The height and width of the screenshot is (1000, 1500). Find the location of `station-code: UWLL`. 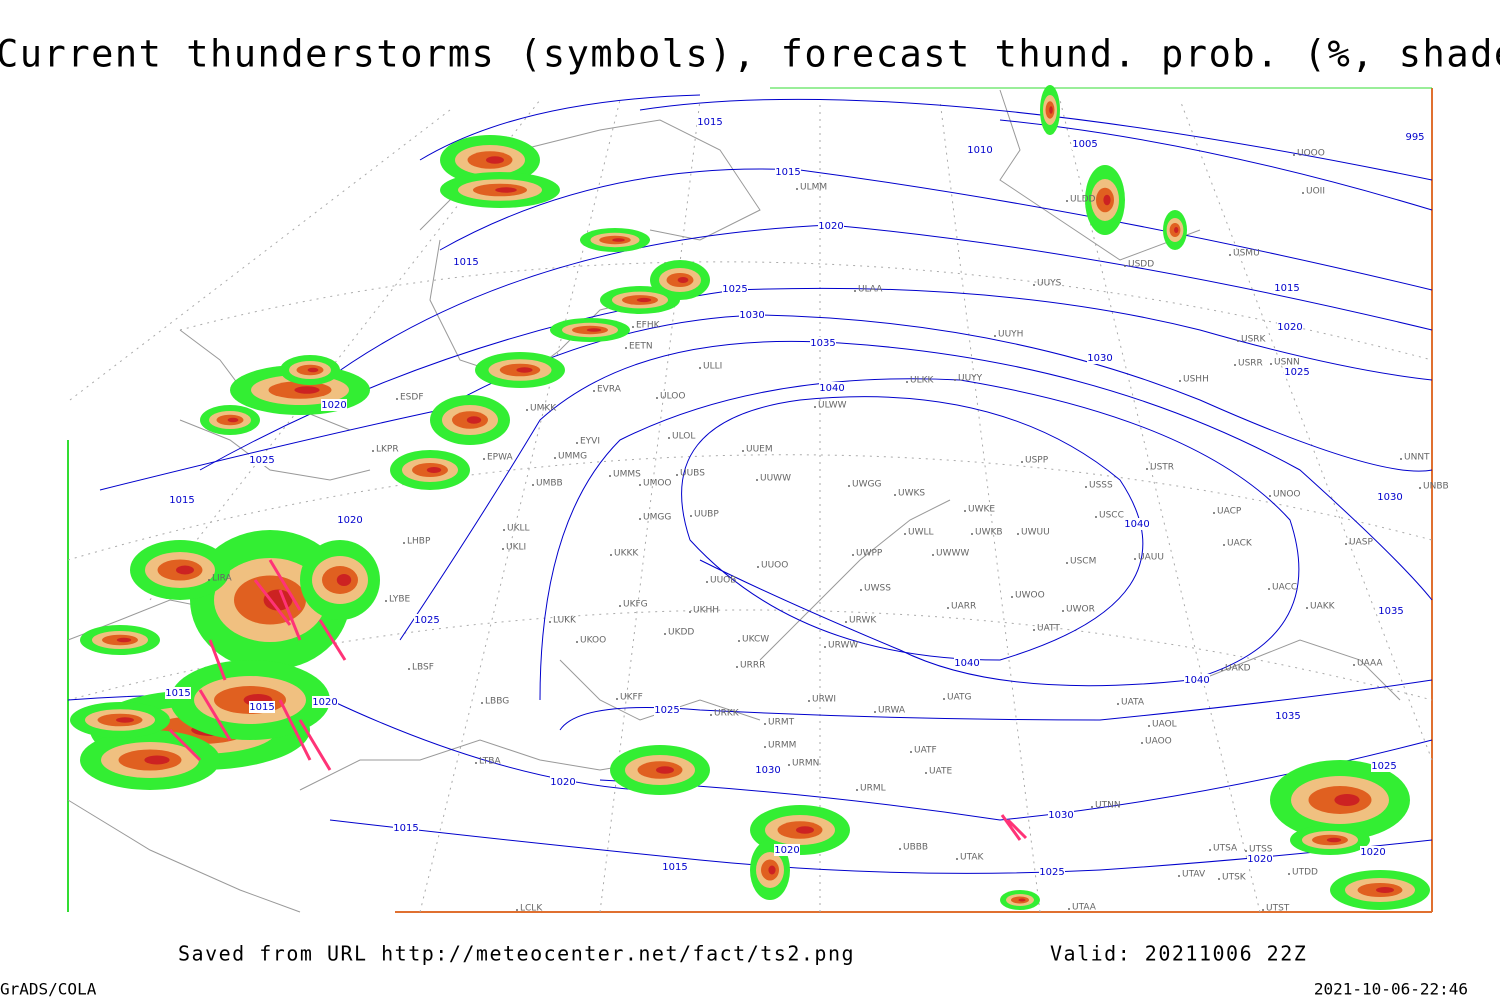

station-code: UWLL is located at coordinates (921, 533).